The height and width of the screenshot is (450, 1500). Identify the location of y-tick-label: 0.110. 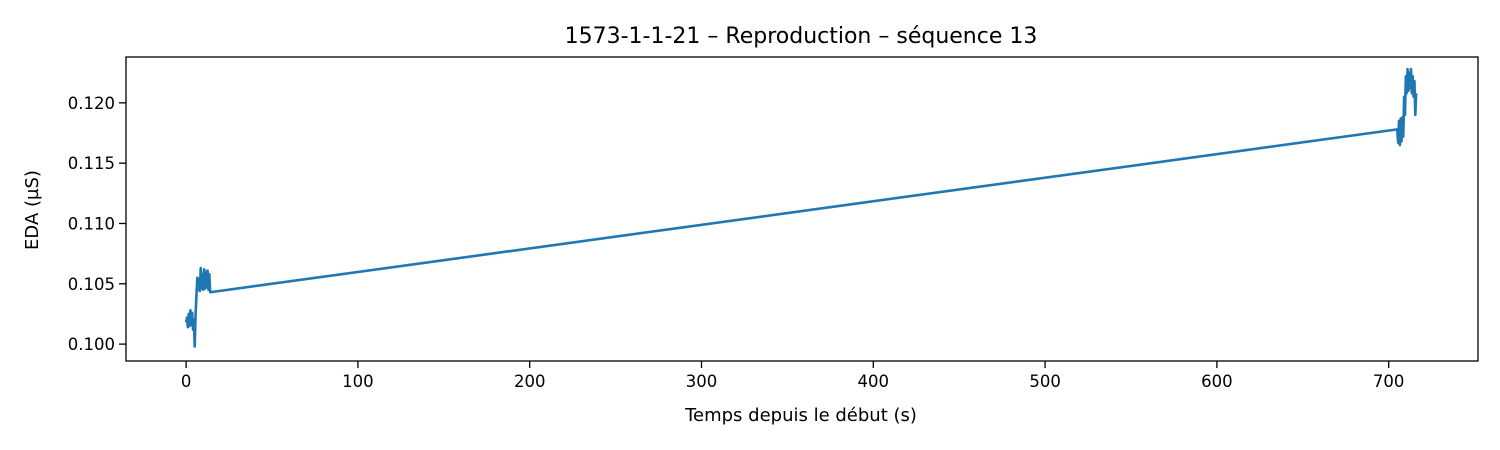
(91, 223).